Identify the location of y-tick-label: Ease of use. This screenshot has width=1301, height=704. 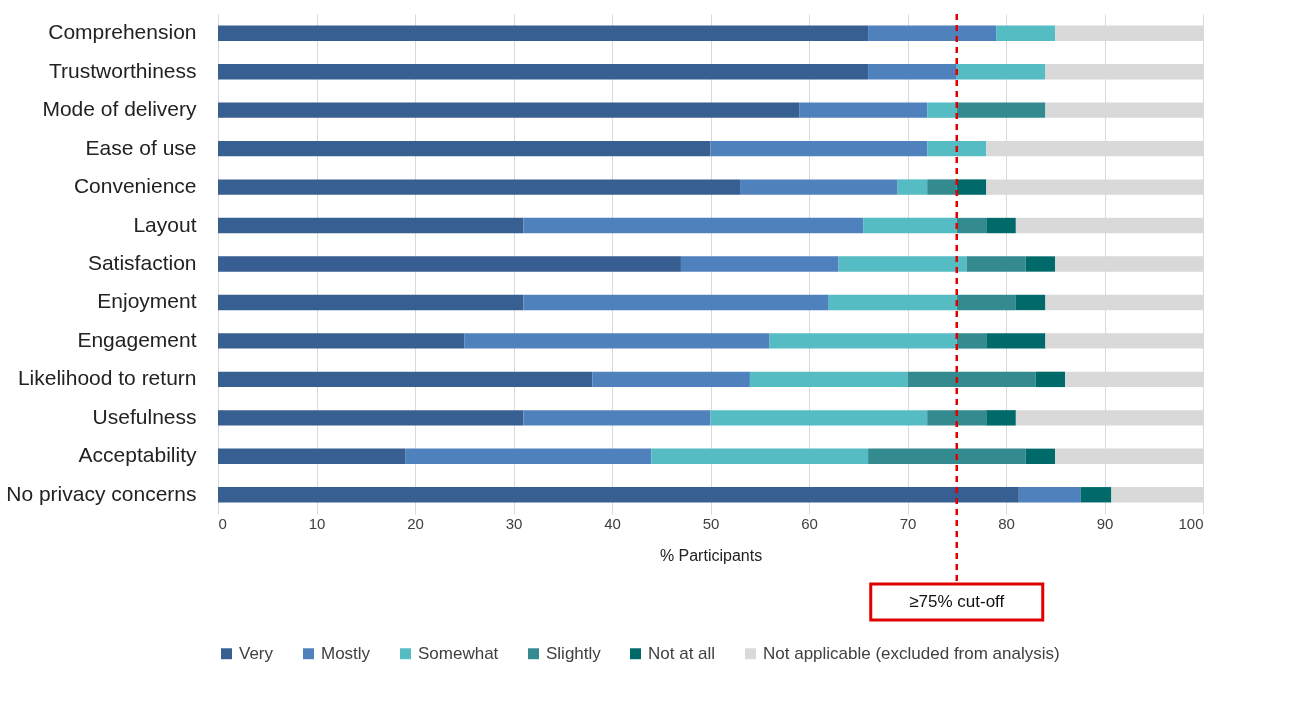
(141, 147).